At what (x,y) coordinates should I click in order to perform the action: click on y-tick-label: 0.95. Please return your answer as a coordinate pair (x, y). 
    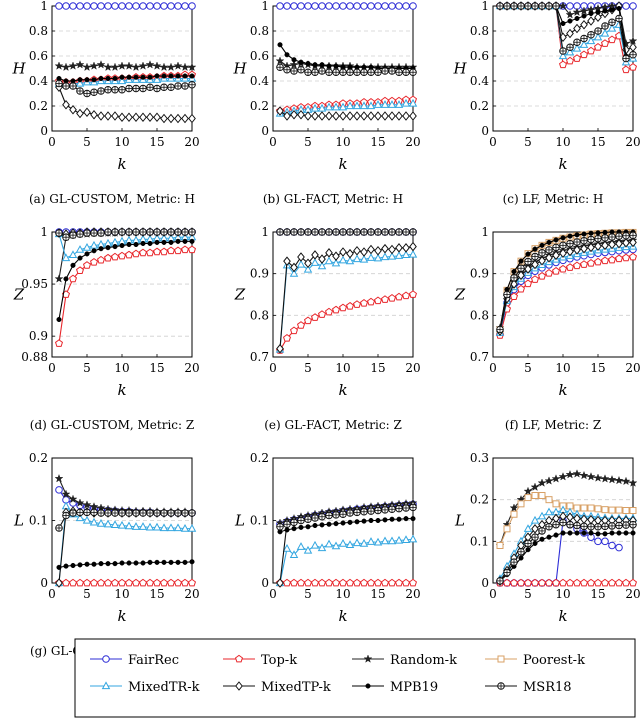
    Looking at the image, I should click on (34, 284).